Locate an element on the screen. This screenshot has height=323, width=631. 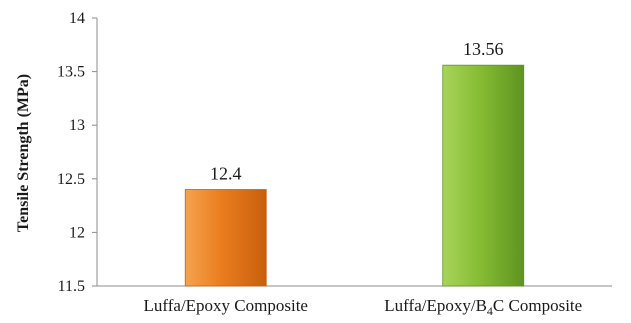
data-label-1: 12.4 is located at coordinates (226, 174).